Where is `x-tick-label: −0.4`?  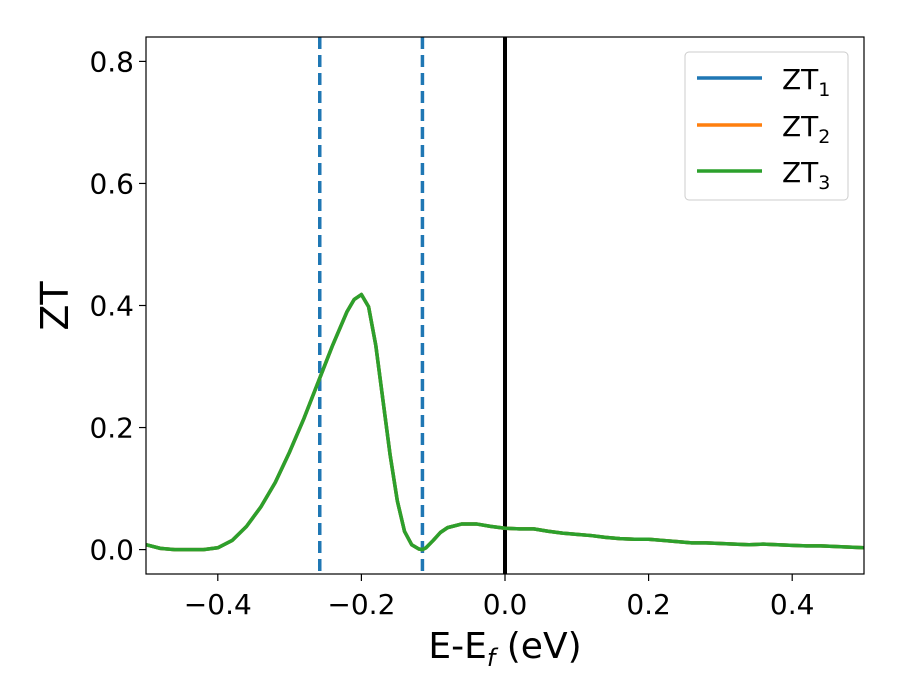 x-tick-label: −0.4 is located at coordinates (218, 604).